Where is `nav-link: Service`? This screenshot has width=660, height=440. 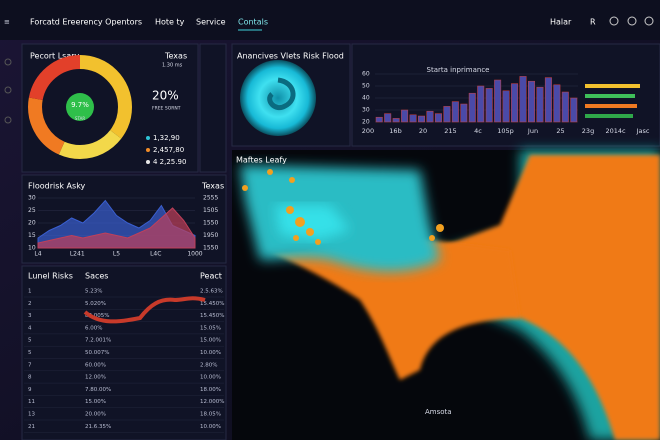 nav-link: Service is located at coordinates (211, 22).